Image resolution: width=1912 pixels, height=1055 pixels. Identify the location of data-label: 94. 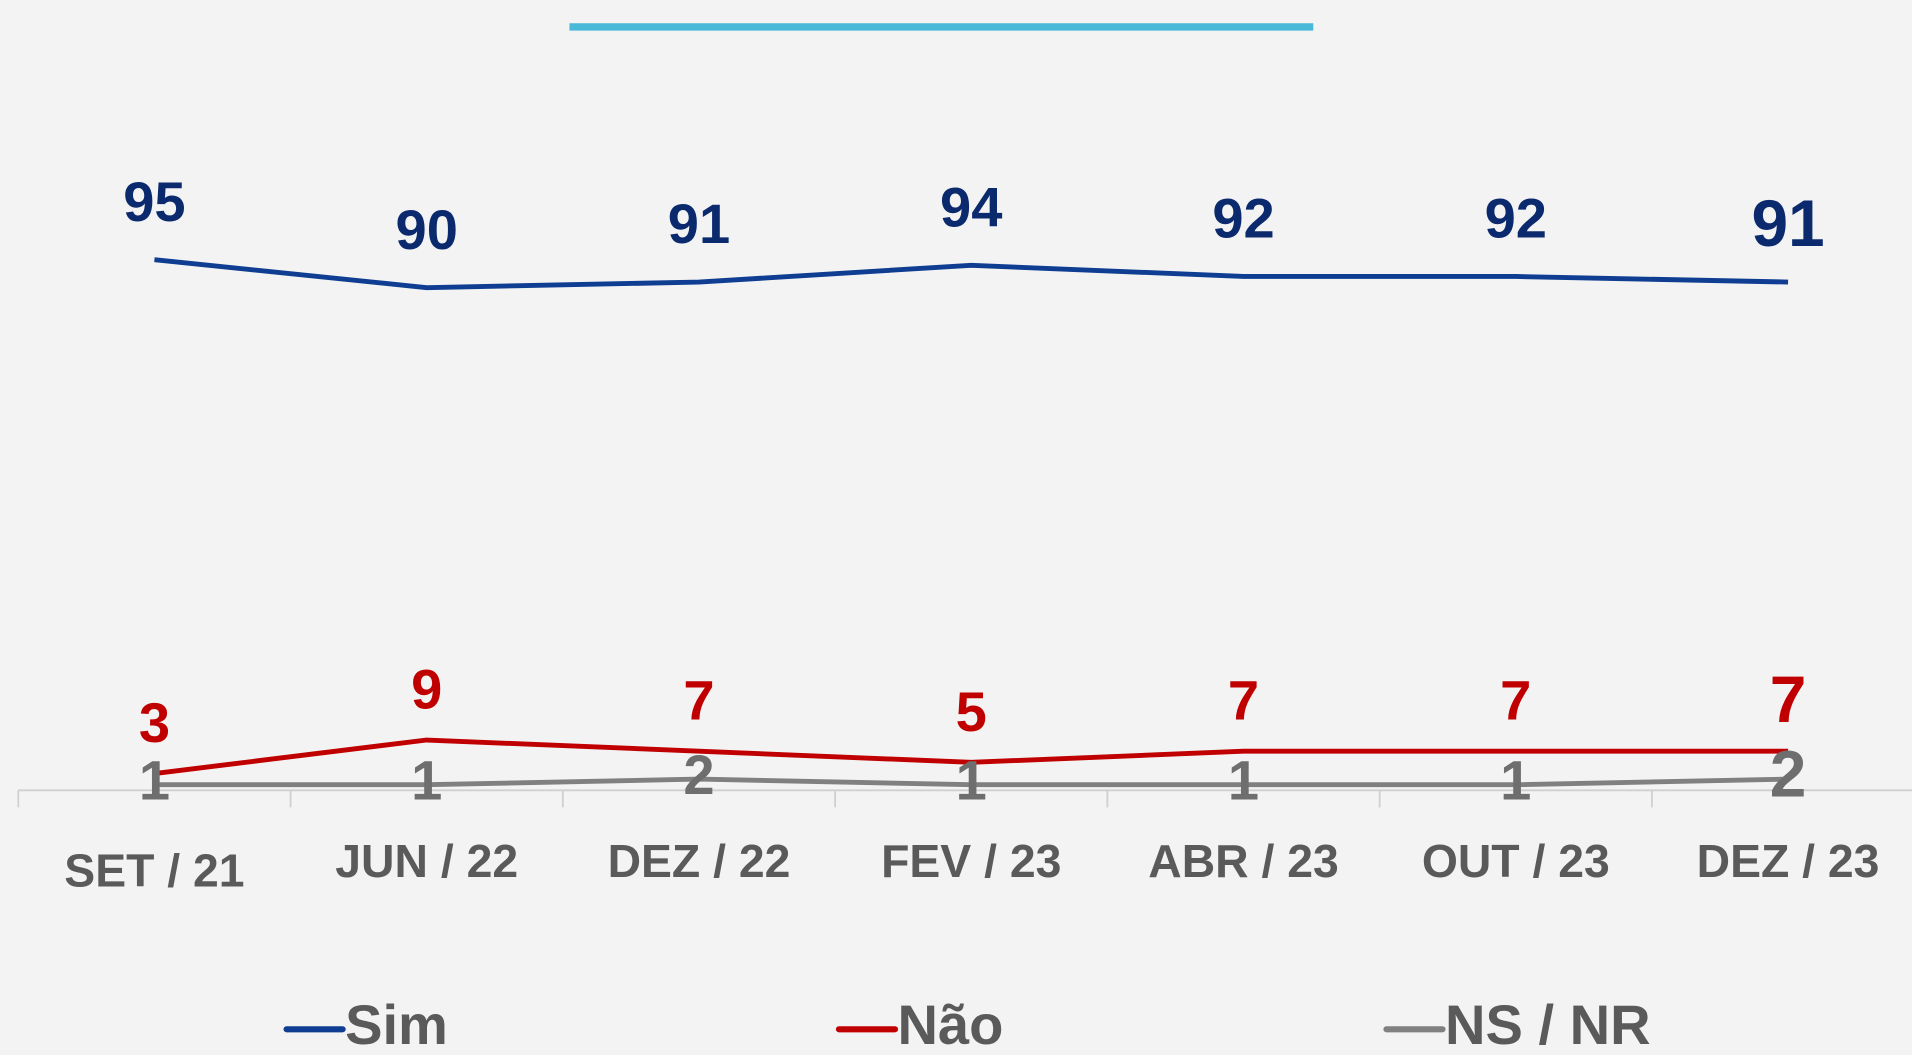
(971, 206).